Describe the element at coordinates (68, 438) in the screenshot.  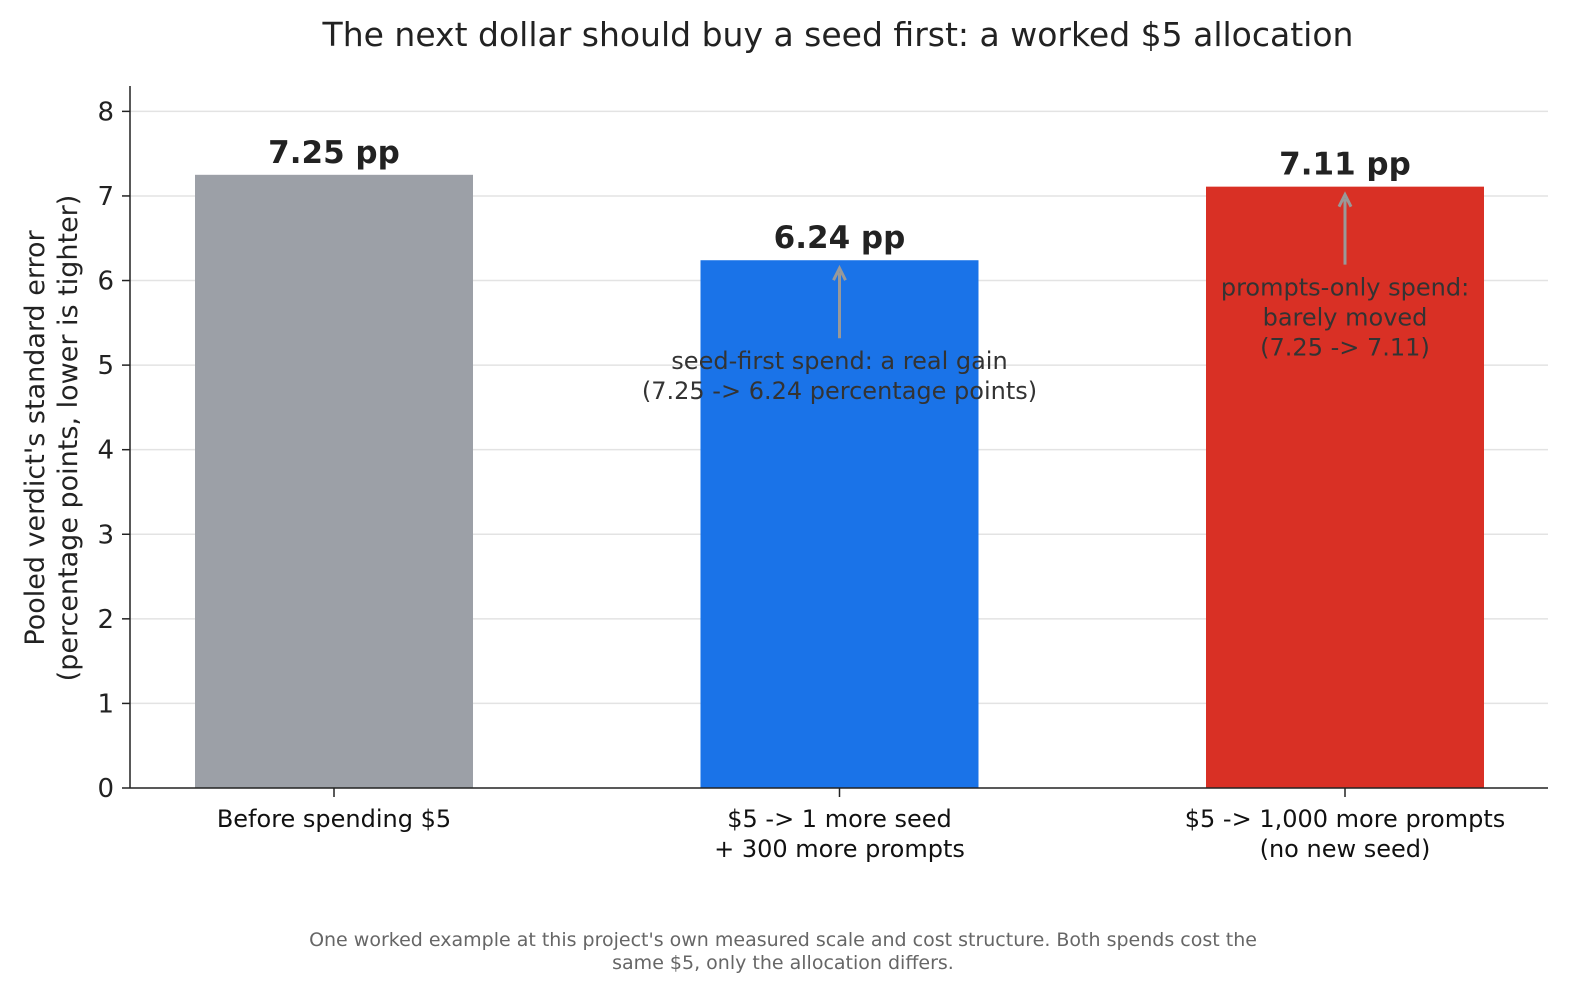
I see `y-axis-label-line: (percentage points, lower is tighter)` at that location.